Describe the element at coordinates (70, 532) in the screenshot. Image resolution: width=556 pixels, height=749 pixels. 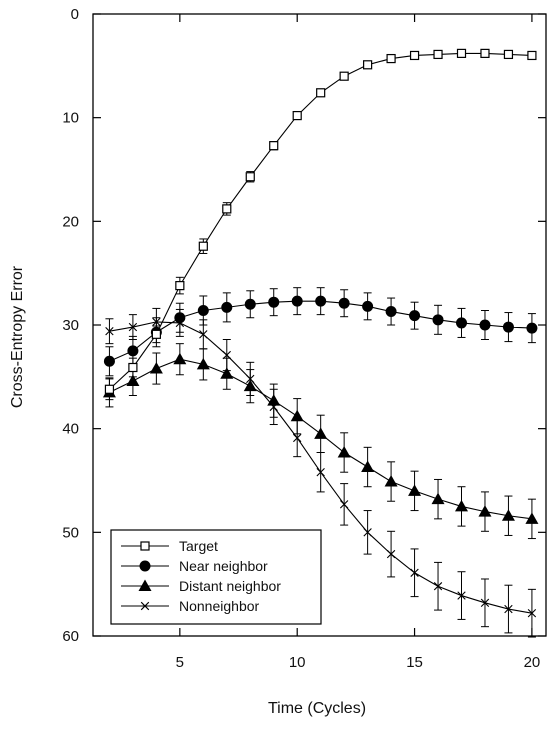
I see `y-tick-label: 50` at that location.